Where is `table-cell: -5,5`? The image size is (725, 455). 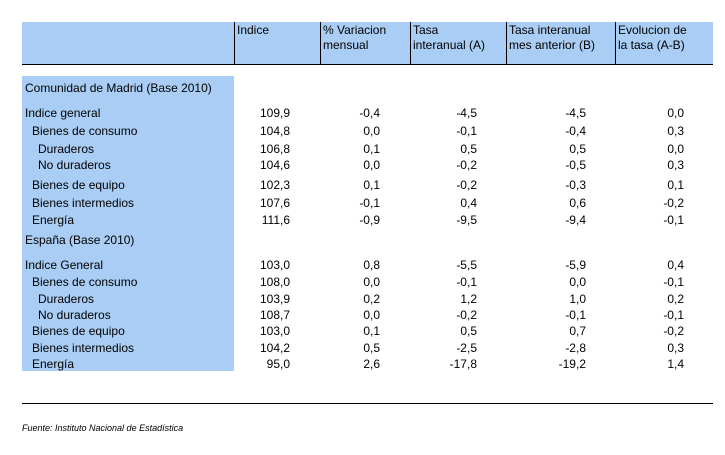 table-cell: -5,5 is located at coordinates (466, 265).